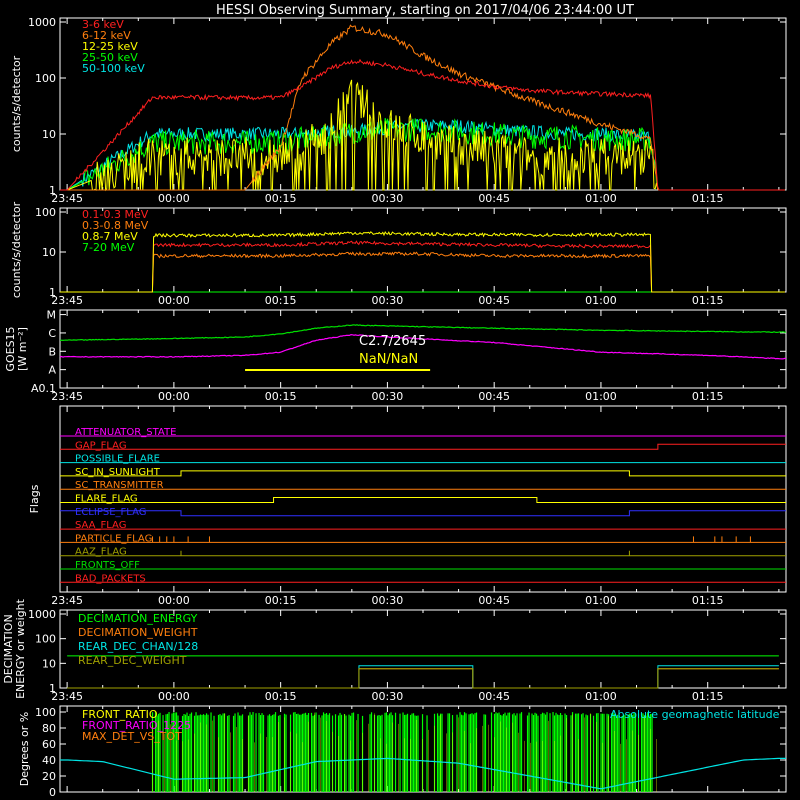  What do you see at coordinates (138, 632) in the screenshot?
I see `legend-entry: DECIMATION_WEIGHT` at bounding box center [138, 632].